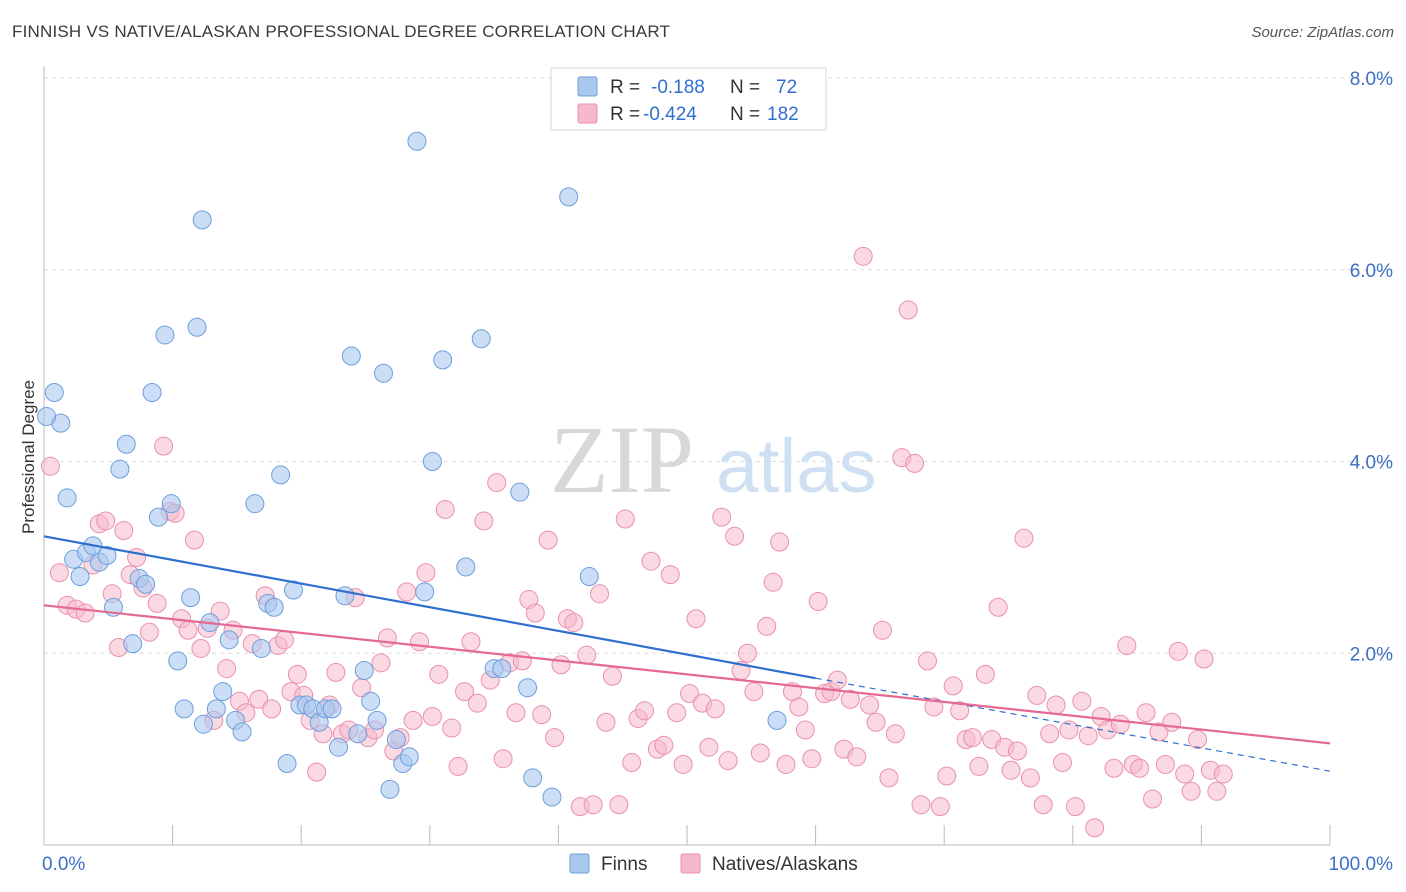  What do you see at coordinates (624, 864) in the screenshot?
I see `bottom-legend-finns: Finns` at bounding box center [624, 864].